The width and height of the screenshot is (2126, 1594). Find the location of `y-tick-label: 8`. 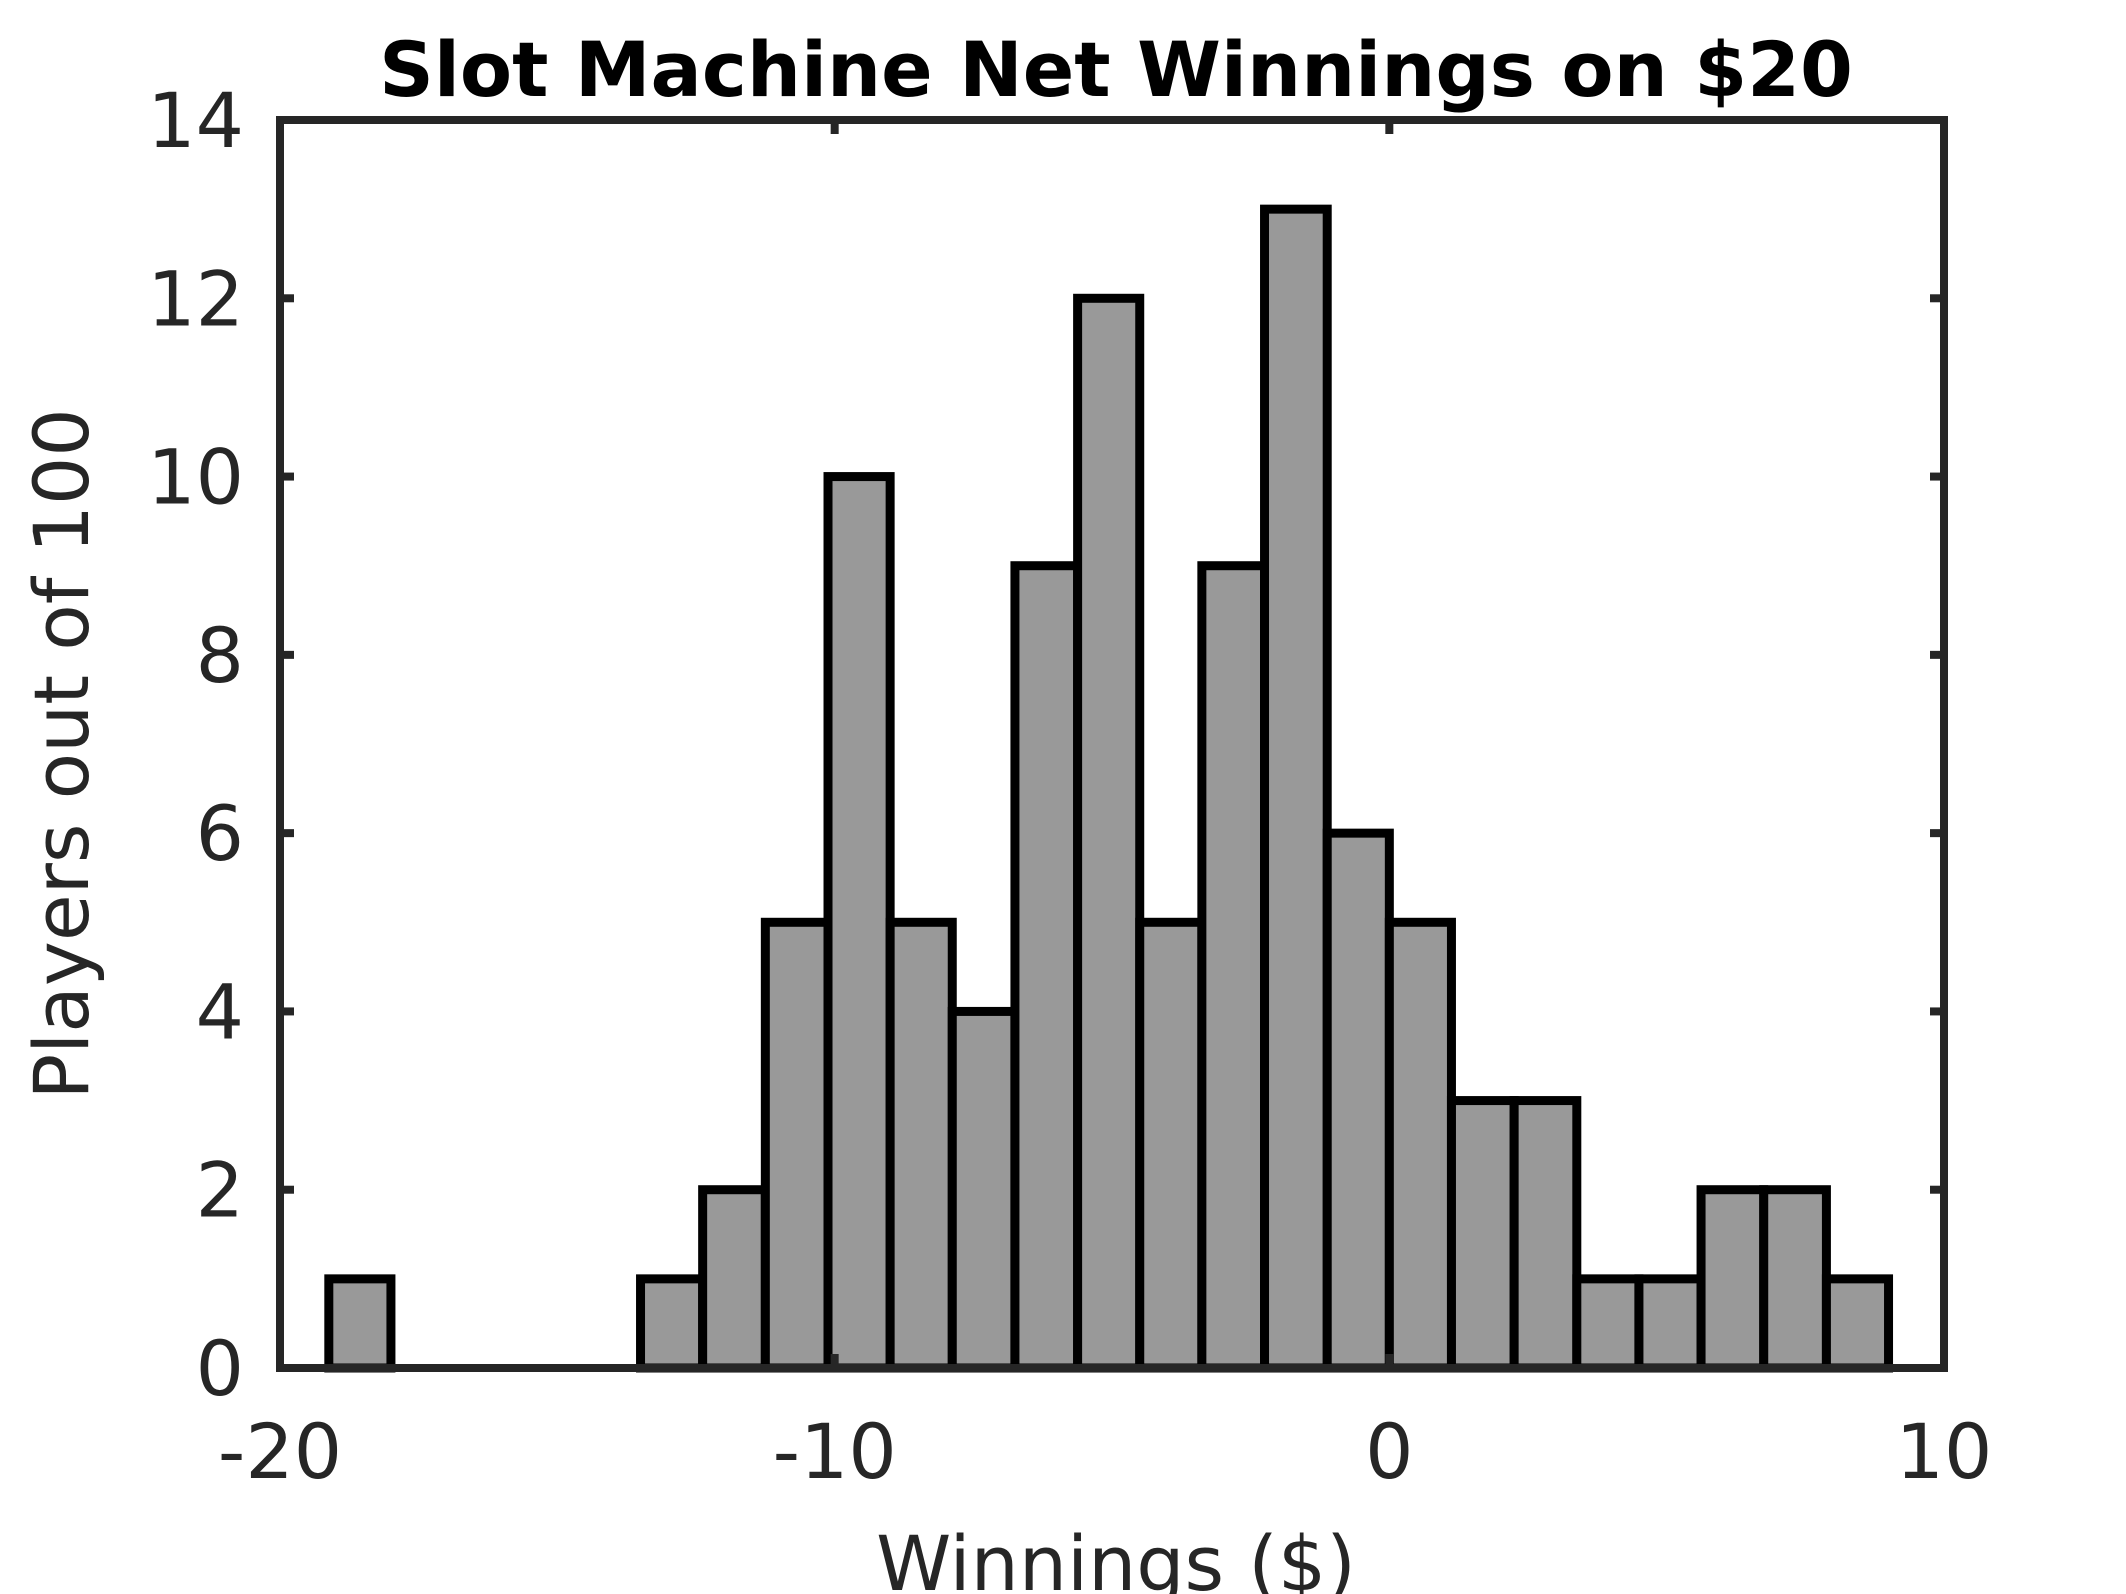

y-tick-label: 8 is located at coordinates (220, 655).